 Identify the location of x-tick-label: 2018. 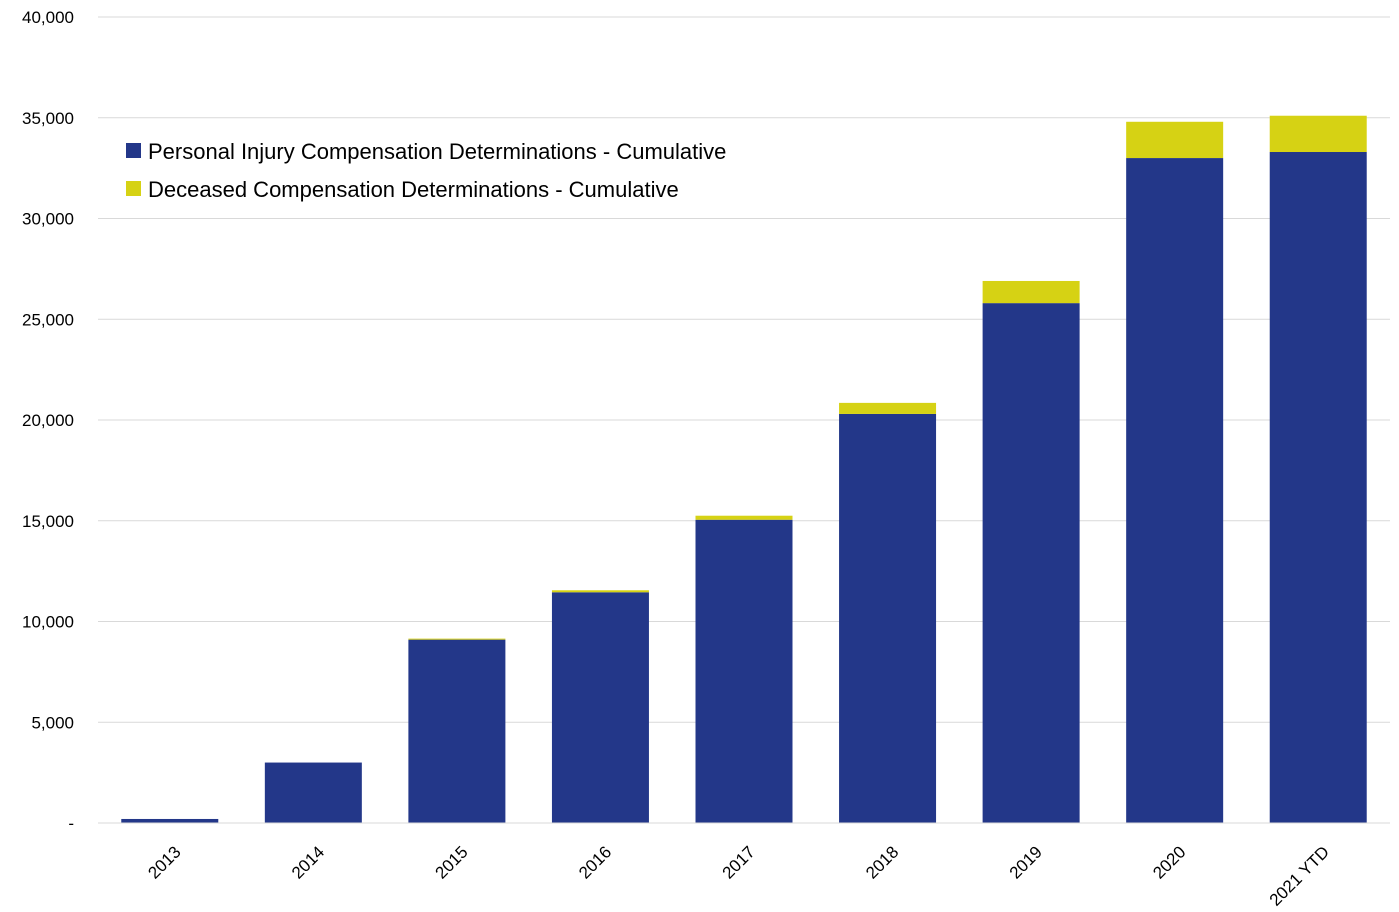
(882, 862).